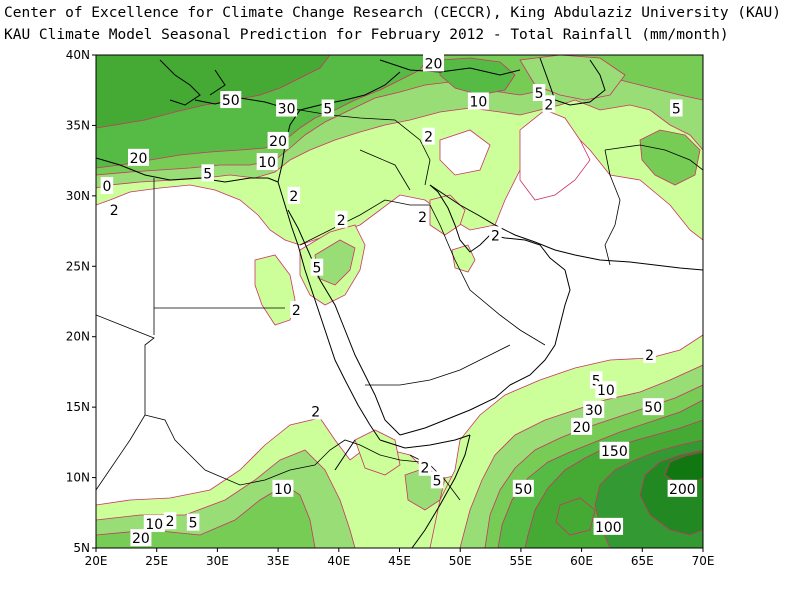 This screenshot has height=600, width=800. Describe the element at coordinates (347, 115) in the screenshot. I see `border-turkey-syria` at that location.